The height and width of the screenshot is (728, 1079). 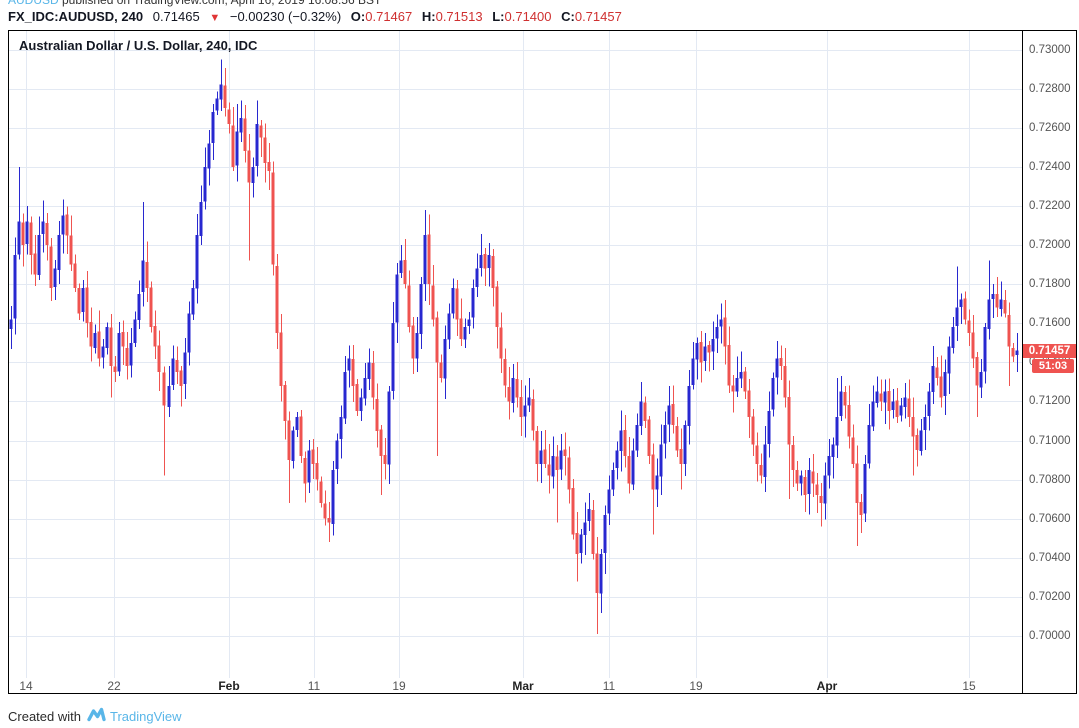 I want to click on time-axis-label: Mar, so click(x=523, y=686).